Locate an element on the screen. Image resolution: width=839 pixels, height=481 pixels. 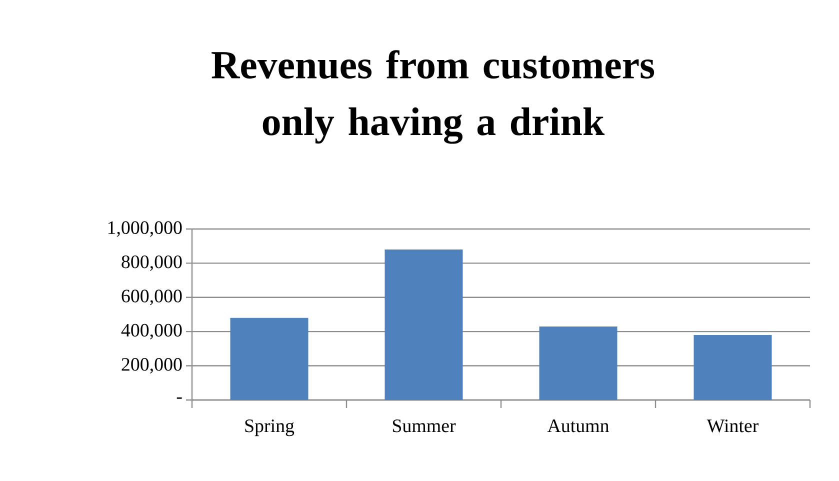
x-tick-label: Spring is located at coordinates (269, 428).